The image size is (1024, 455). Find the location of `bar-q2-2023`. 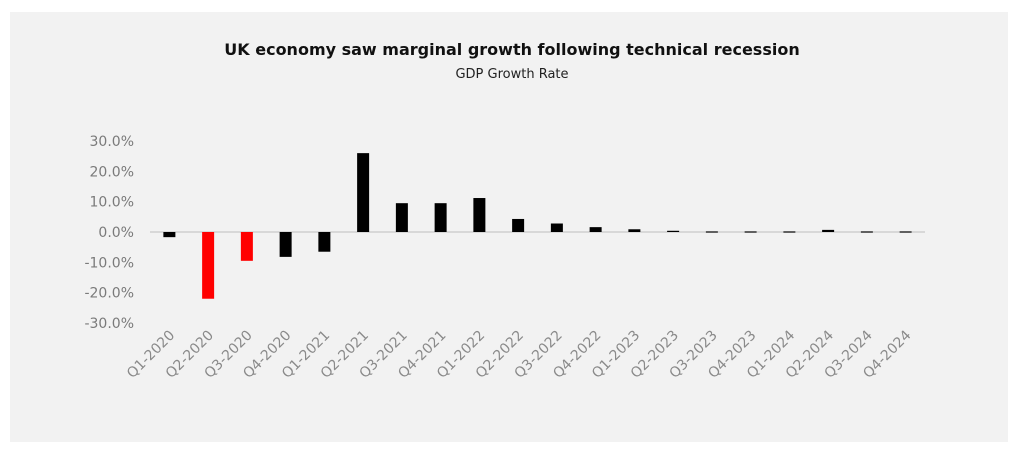

bar-q2-2023 is located at coordinates (673, 231).